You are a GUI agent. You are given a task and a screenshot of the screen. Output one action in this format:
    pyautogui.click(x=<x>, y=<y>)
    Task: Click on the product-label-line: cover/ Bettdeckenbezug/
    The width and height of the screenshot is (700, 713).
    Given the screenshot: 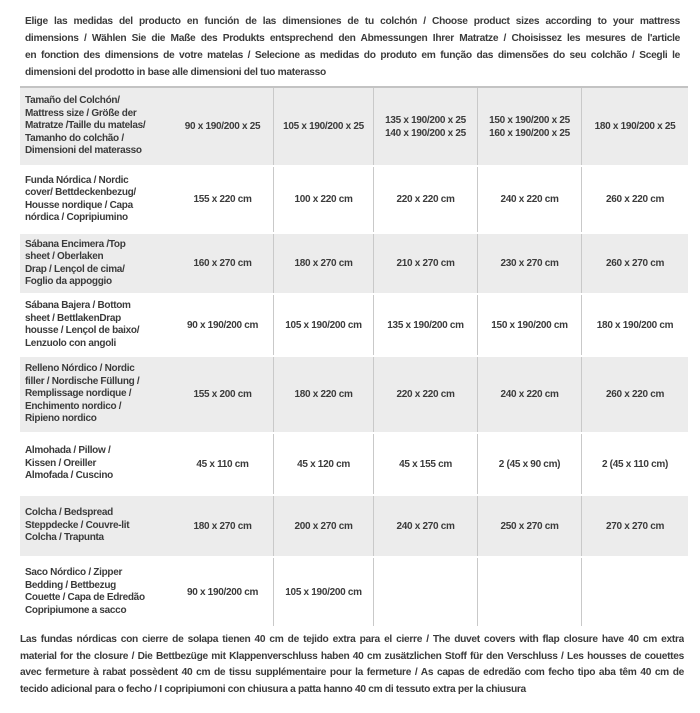 What is the action you would take?
    pyautogui.click(x=80, y=192)
    